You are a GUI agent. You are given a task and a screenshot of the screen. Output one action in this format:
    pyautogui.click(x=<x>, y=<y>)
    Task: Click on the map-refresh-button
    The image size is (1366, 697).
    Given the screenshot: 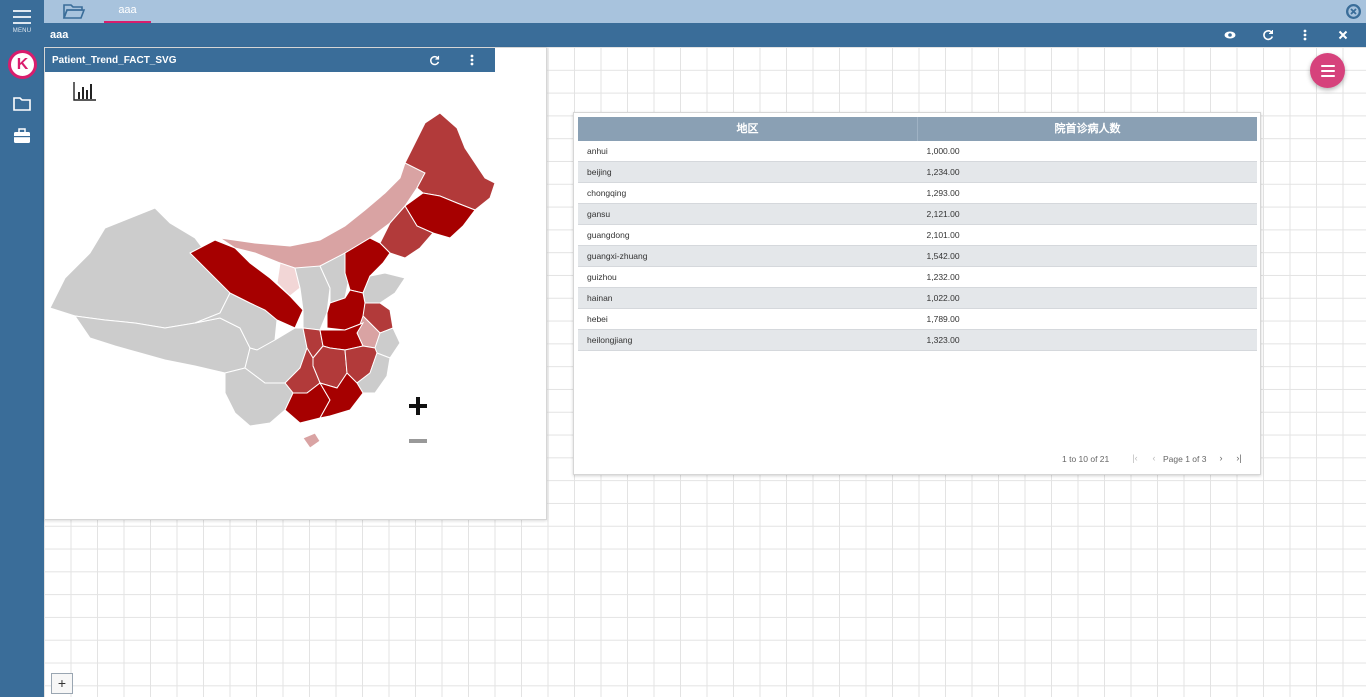 What is the action you would take?
    pyautogui.click(x=434, y=60)
    